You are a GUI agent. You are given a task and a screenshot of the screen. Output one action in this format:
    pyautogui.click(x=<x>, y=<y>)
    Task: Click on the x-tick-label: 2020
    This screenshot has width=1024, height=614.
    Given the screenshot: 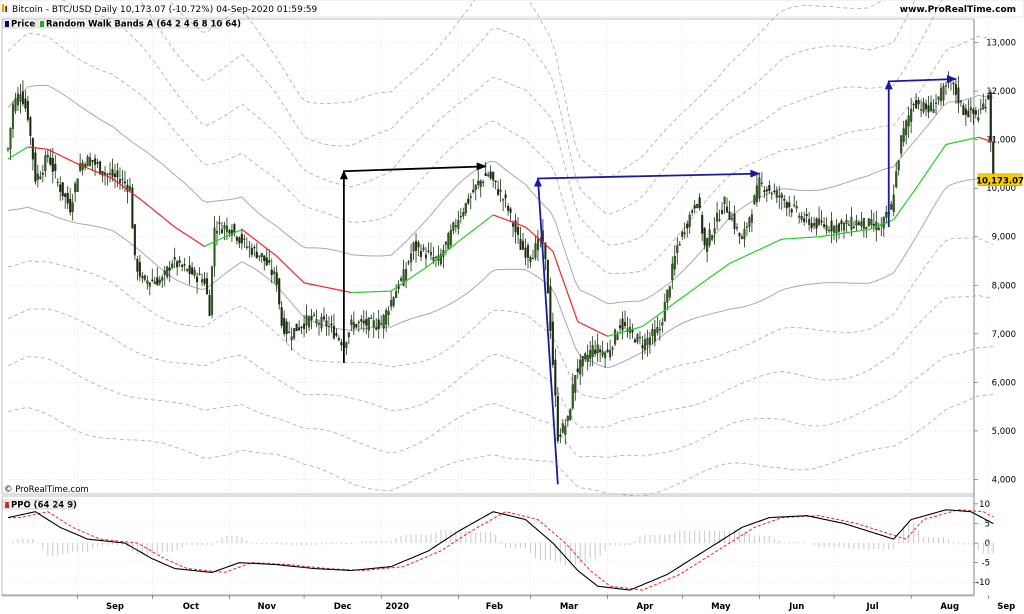 What is the action you would take?
    pyautogui.click(x=397, y=607)
    